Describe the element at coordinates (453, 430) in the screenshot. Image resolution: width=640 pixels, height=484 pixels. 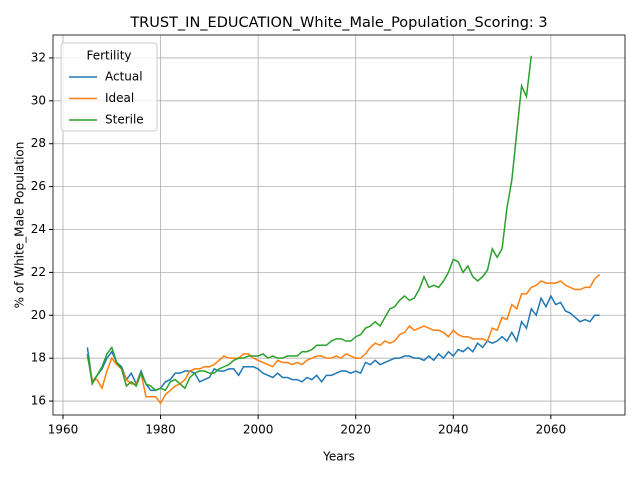
I see `x-tick-label: 2040` at that location.